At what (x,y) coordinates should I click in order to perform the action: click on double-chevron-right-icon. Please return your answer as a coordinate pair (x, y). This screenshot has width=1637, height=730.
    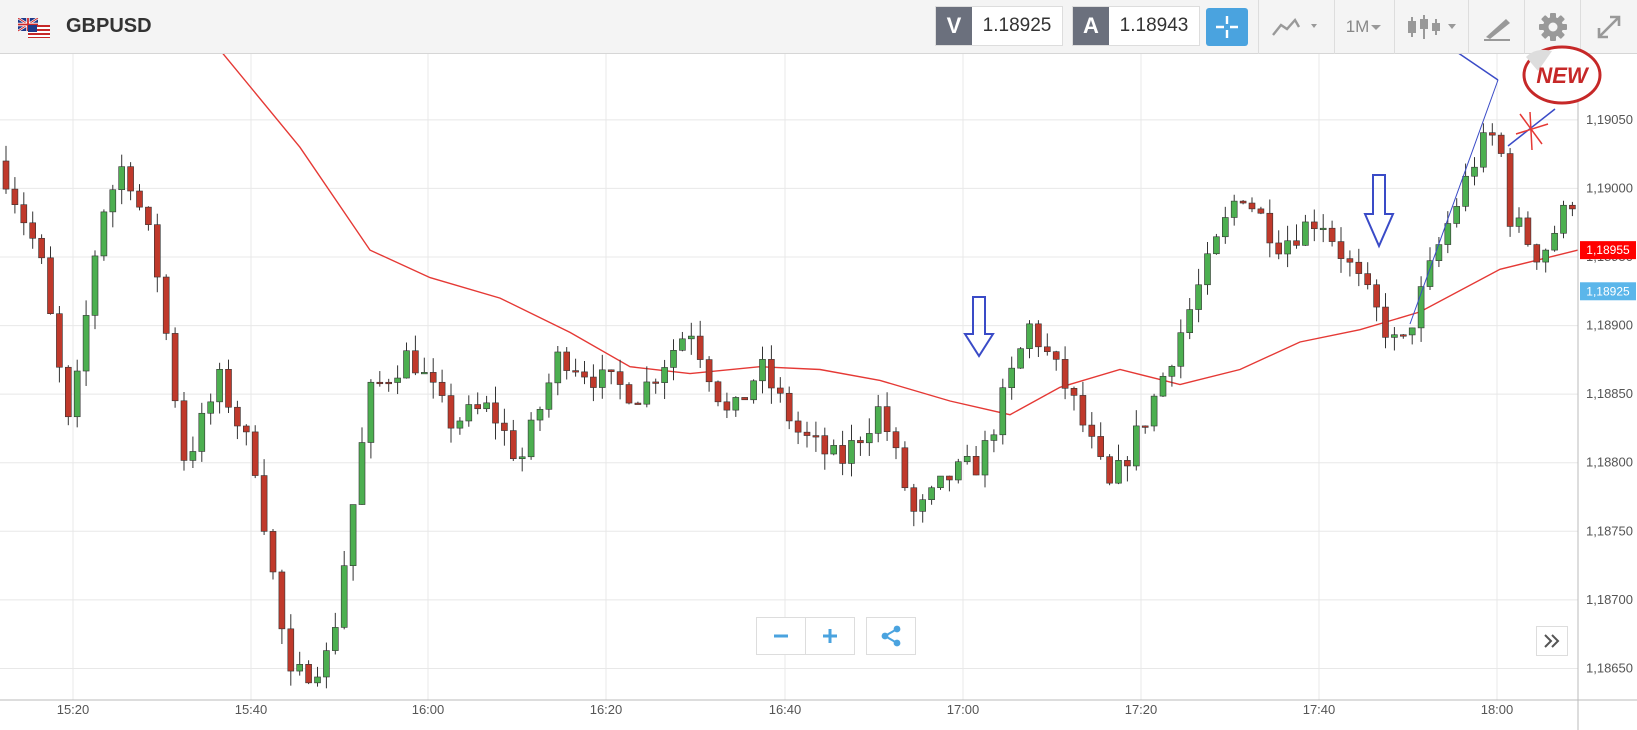
    Looking at the image, I should click on (1552, 641).